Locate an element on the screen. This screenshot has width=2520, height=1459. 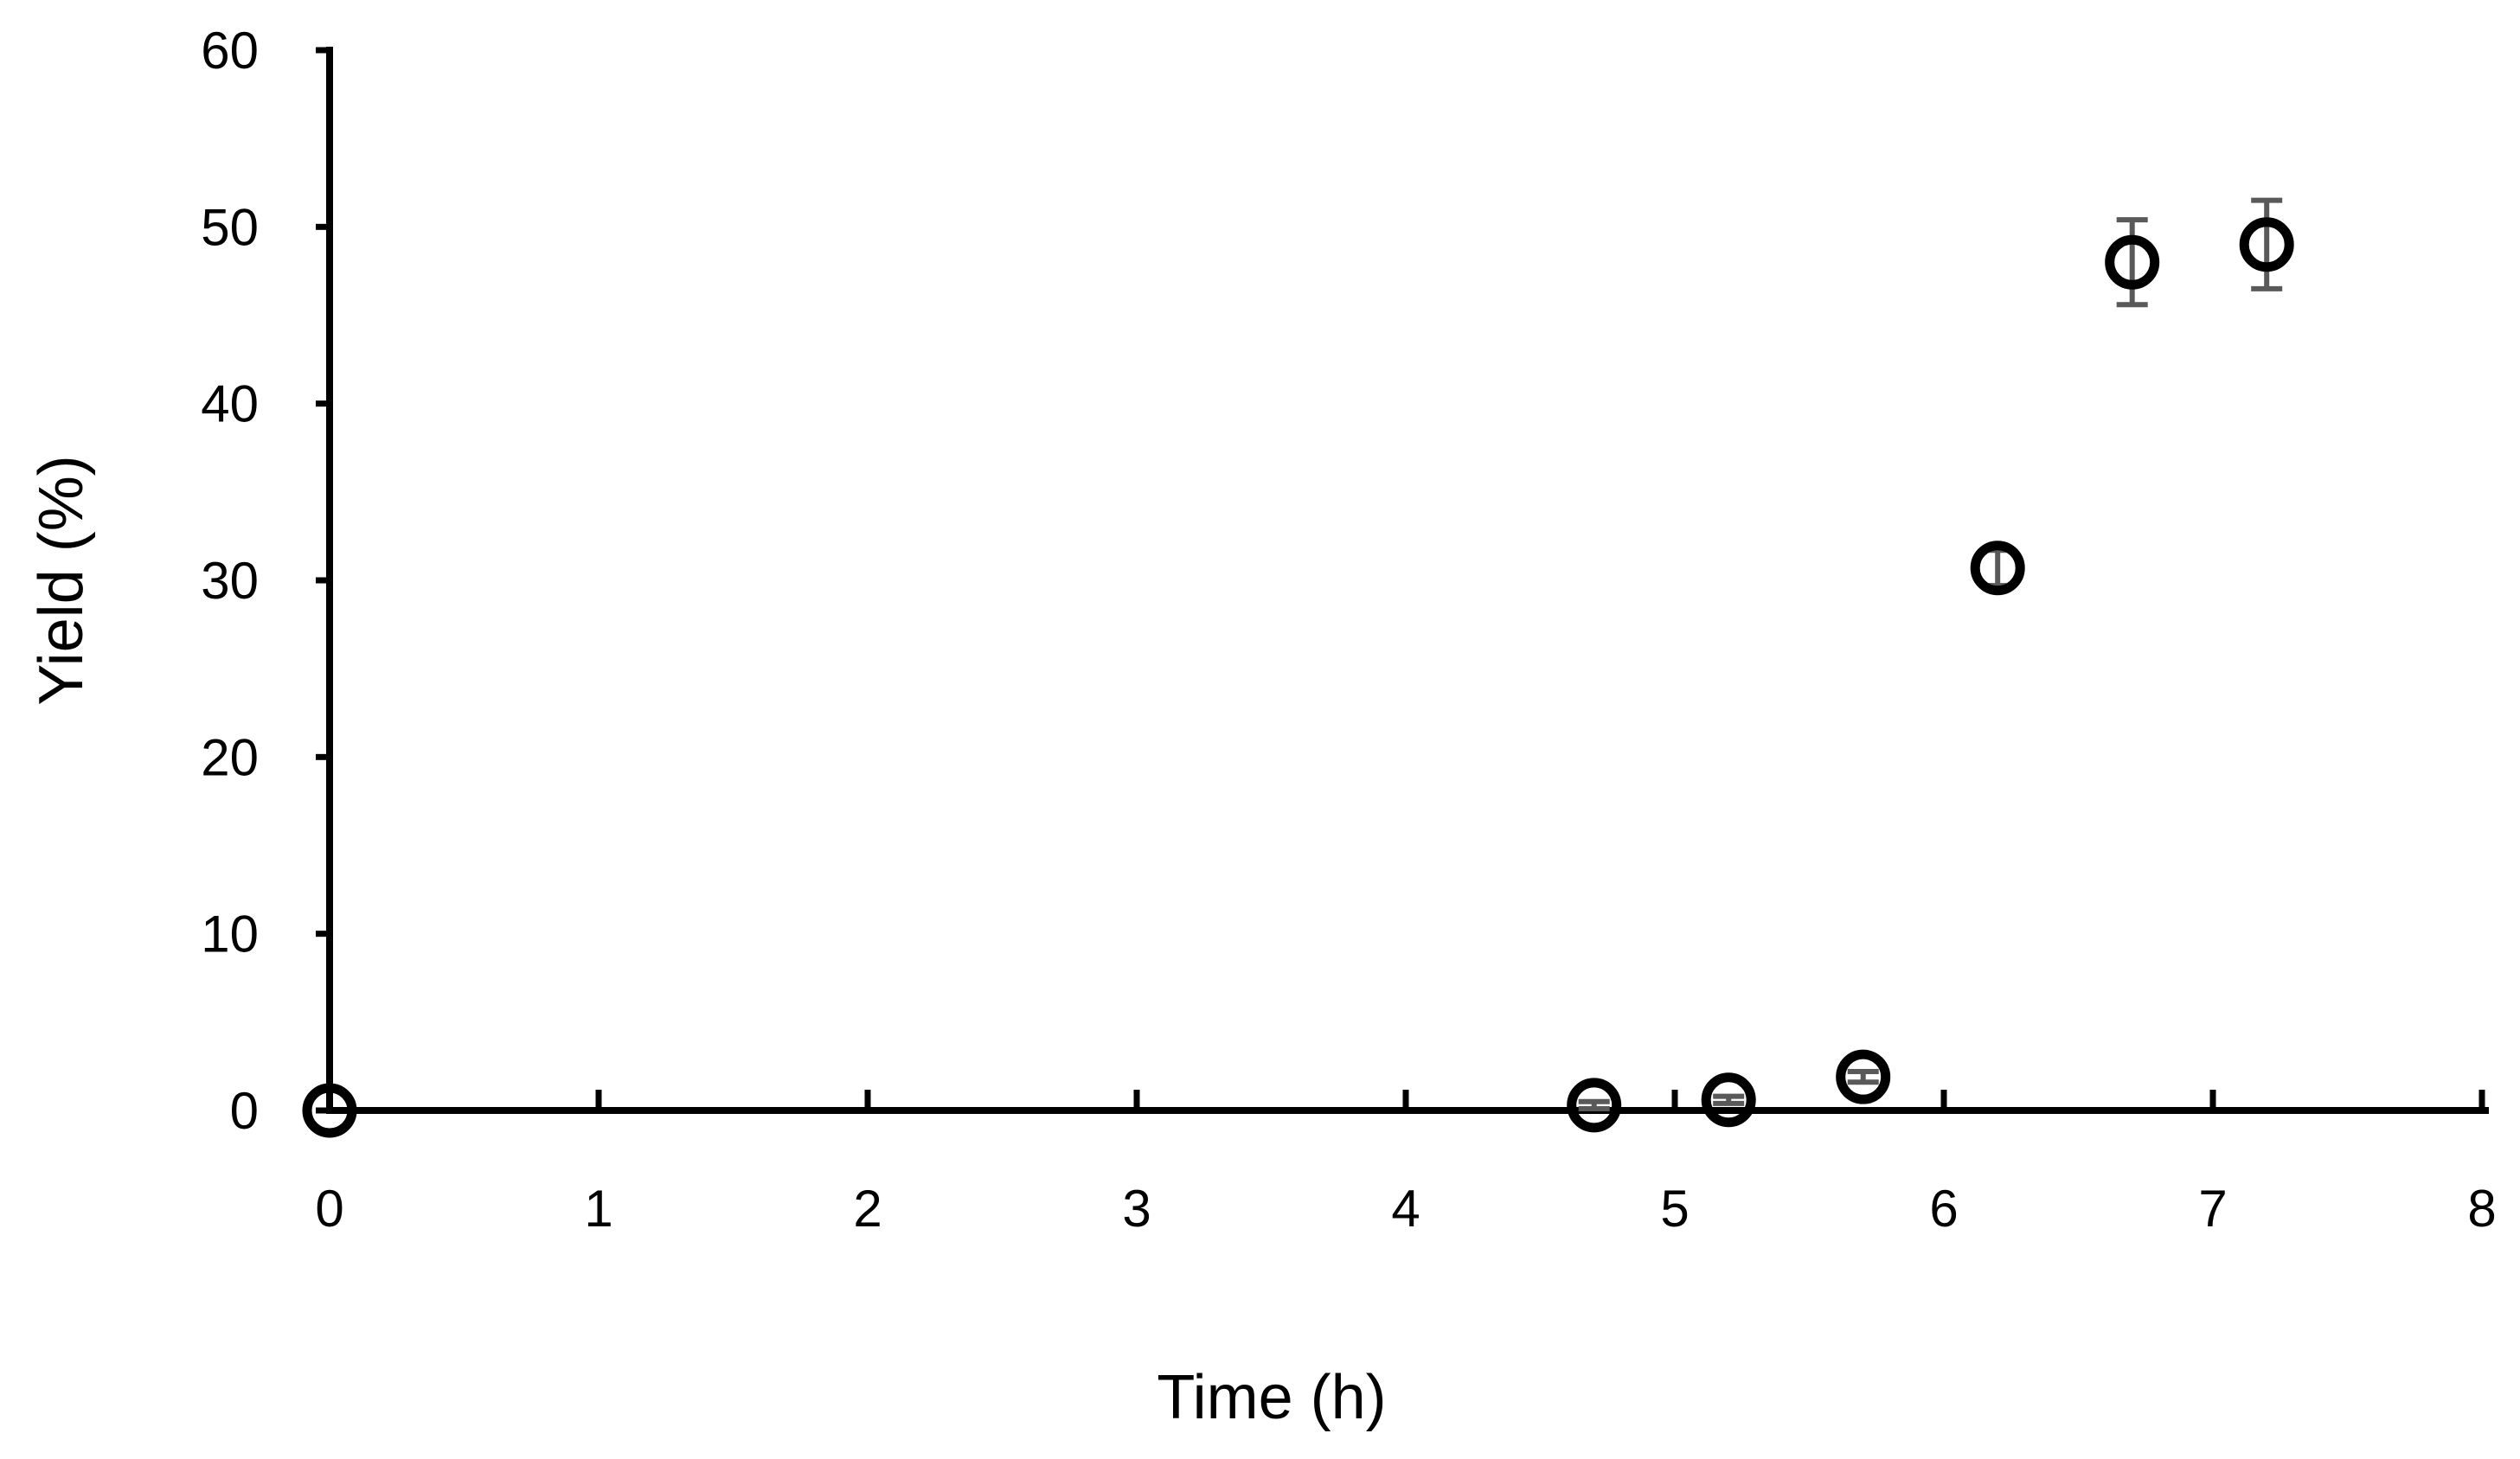
x-tick-label: 3 is located at coordinates (1136, 1209).